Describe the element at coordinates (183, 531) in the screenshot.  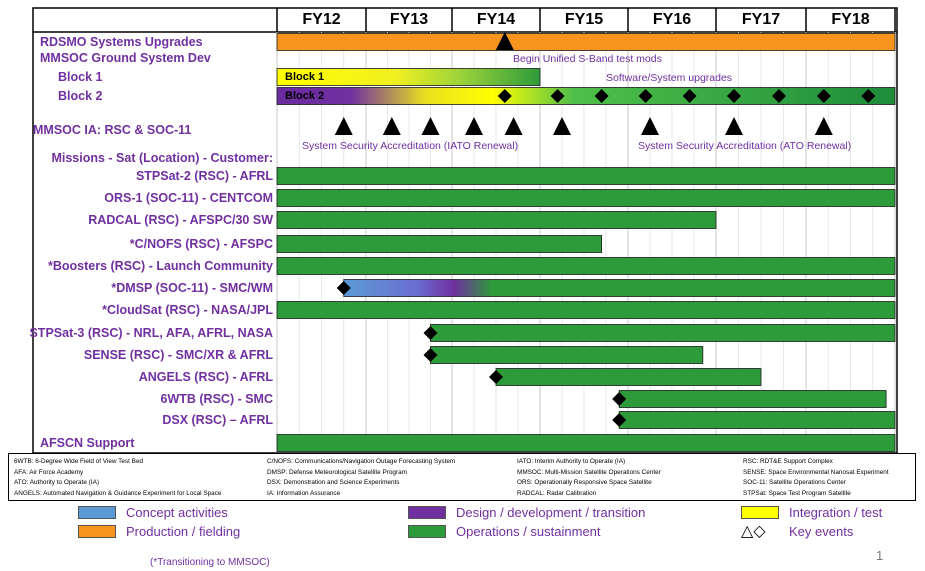
I see `legend-production-label: Production / fielding` at that location.